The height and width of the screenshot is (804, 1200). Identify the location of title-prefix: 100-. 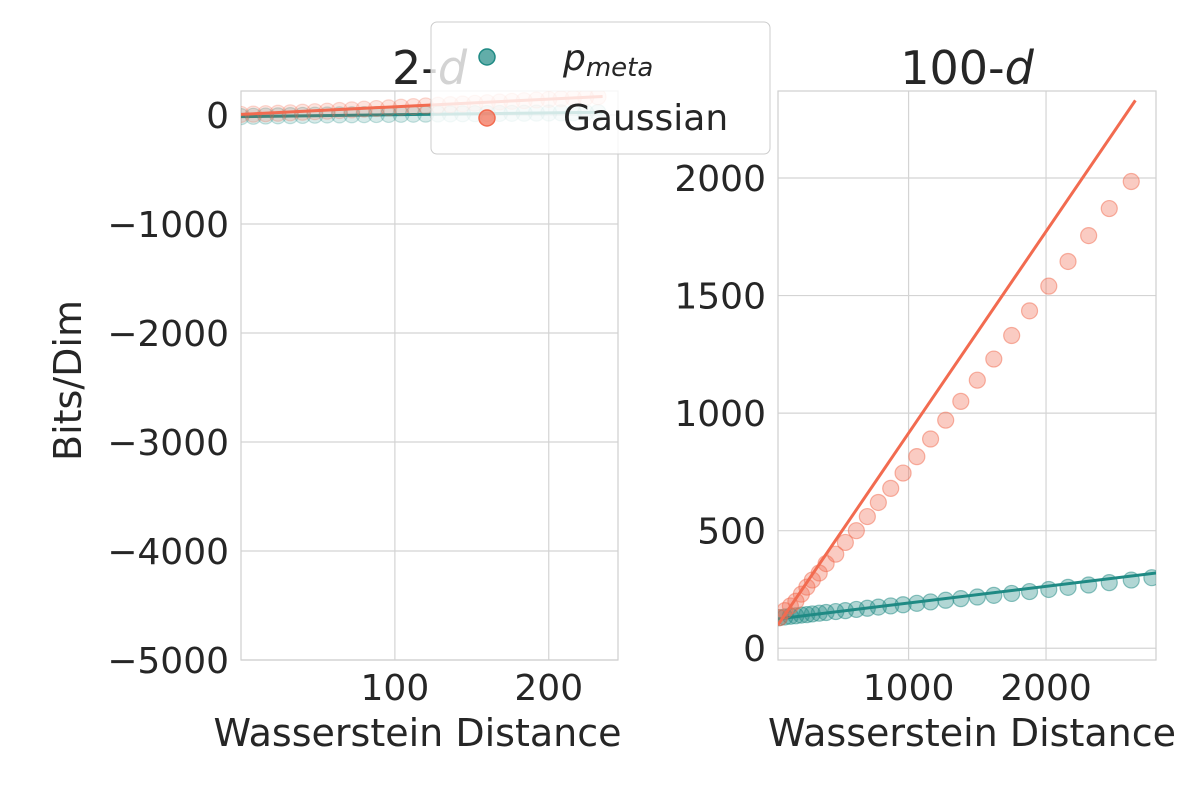
(952, 68).